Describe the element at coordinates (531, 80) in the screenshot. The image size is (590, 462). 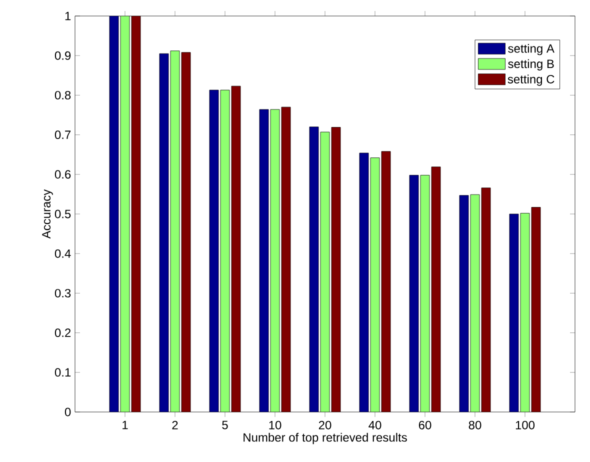
I see `legend-label: setting C` at that location.